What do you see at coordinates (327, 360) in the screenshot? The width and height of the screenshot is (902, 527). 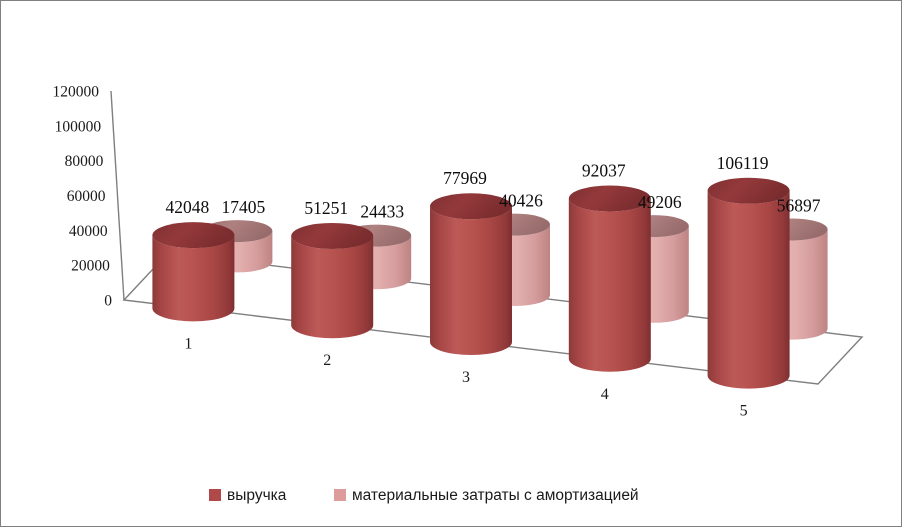 I see `x-axis-label-2: 2` at bounding box center [327, 360].